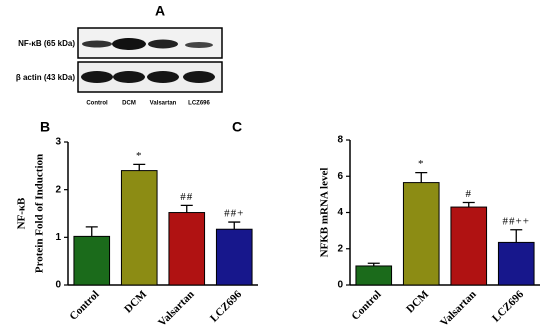 The height and width of the screenshot is (335, 550). I want to click on y-tick-label: 4, so click(340, 212).